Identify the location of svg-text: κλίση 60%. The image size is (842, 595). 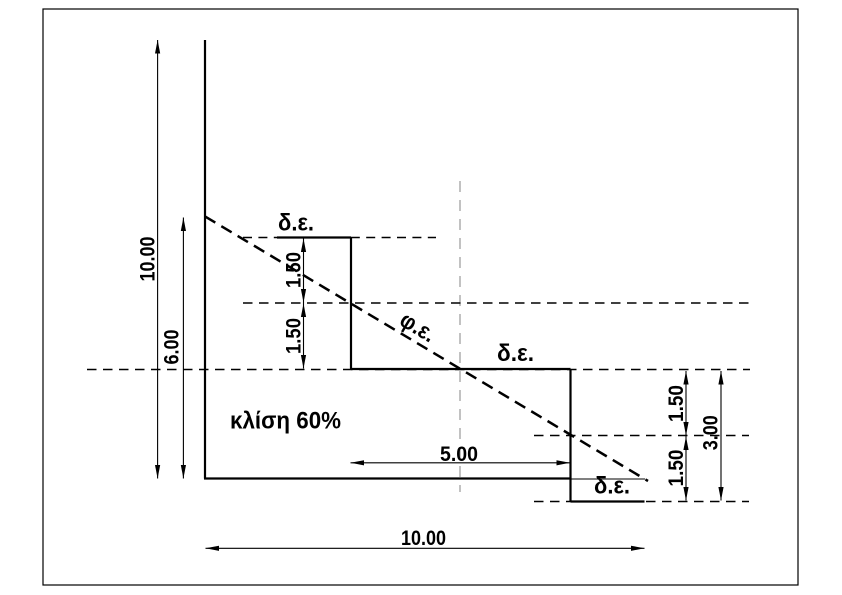
(285, 421).